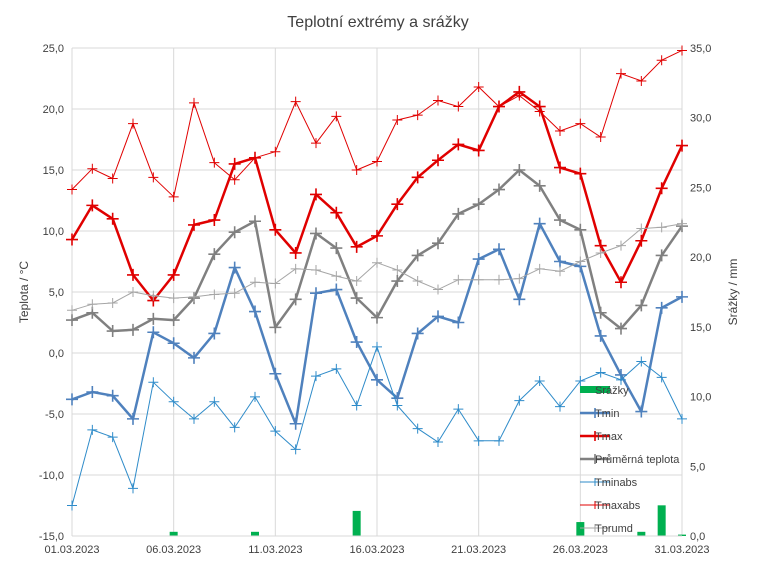  What do you see at coordinates (700, 258) in the screenshot?
I see `y2-tick-label: 20,0` at bounding box center [700, 258].